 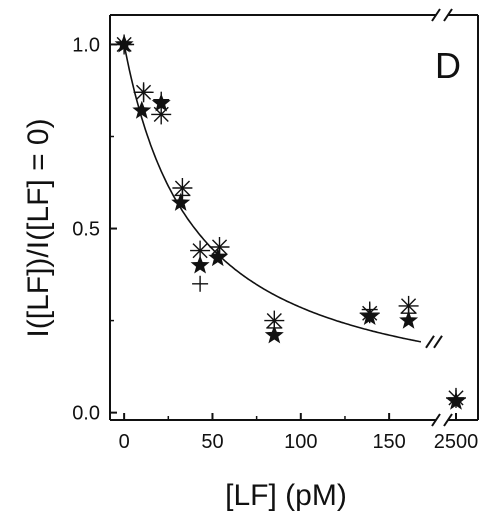 What do you see at coordinates (448, 65) in the screenshot?
I see `panel-label: D` at bounding box center [448, 65].